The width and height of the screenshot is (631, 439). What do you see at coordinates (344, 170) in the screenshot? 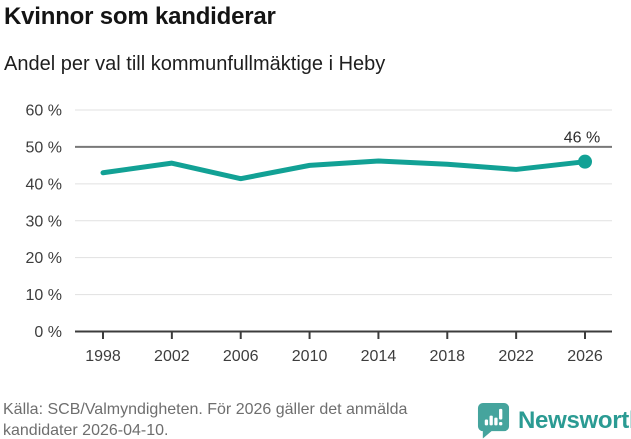
I see `data-line` at bounding box center [344, 170].